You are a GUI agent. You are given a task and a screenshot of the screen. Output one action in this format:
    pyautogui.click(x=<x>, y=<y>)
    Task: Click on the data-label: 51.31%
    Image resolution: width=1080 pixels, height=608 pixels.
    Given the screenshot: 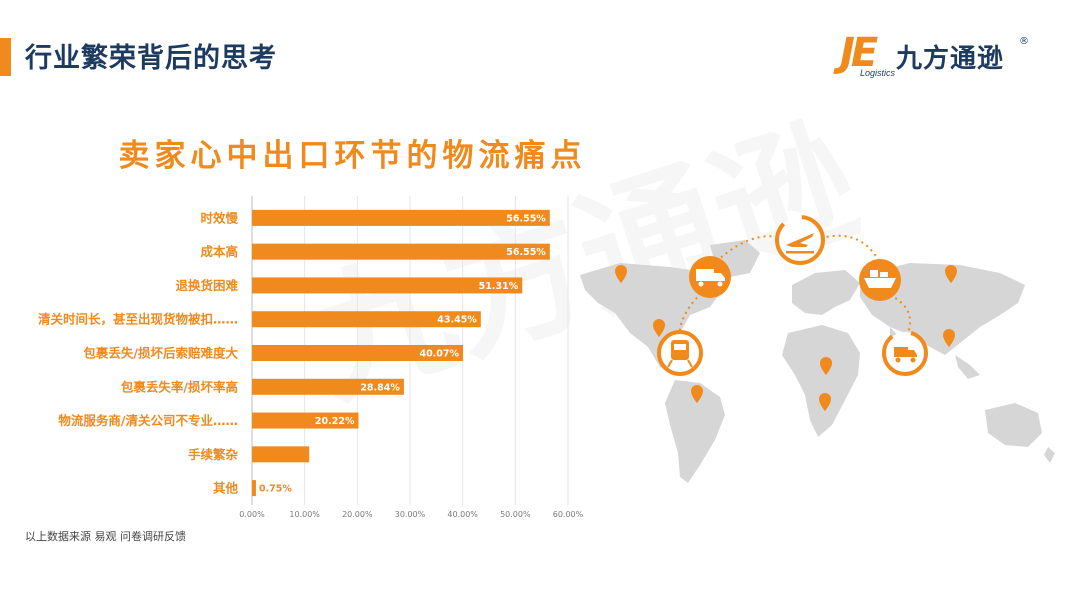 What is the action you would take?
    pyautogui.click(x=499, y=286)
    